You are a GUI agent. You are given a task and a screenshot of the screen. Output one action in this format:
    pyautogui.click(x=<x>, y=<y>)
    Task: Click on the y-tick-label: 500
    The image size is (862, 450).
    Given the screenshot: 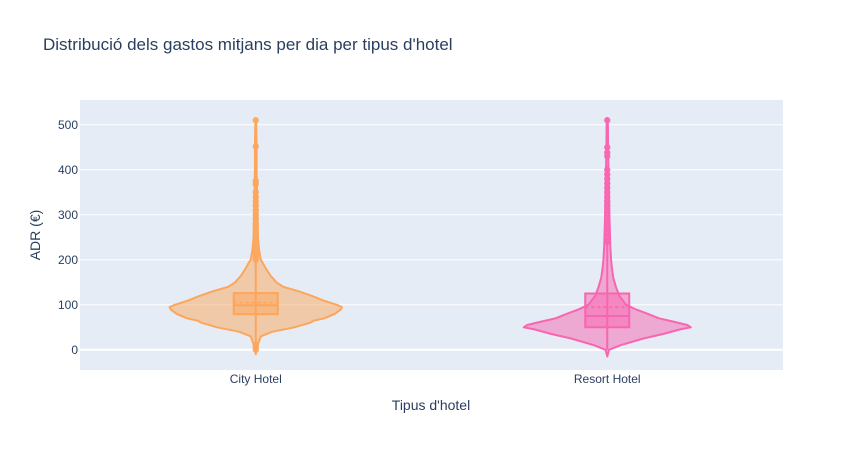 What is the action you would take?
    pyautogui.click(x=68, y=125)
    